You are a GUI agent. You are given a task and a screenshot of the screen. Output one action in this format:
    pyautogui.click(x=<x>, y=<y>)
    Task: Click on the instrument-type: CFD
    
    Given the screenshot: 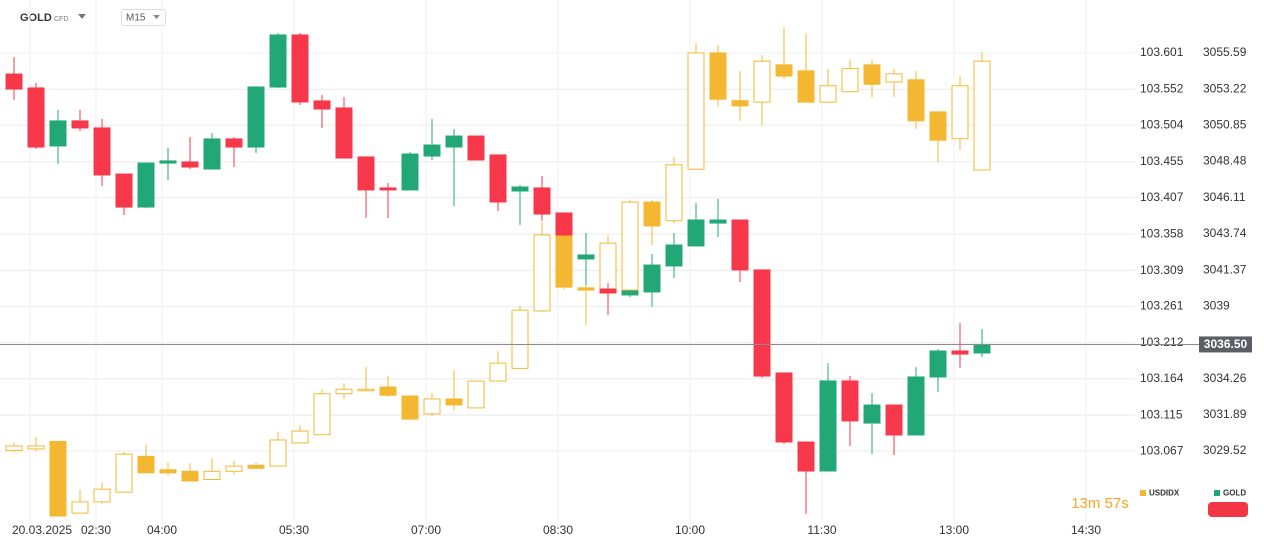 What is the action you would take?
    pyautogui.click(x=61, y=19)
    